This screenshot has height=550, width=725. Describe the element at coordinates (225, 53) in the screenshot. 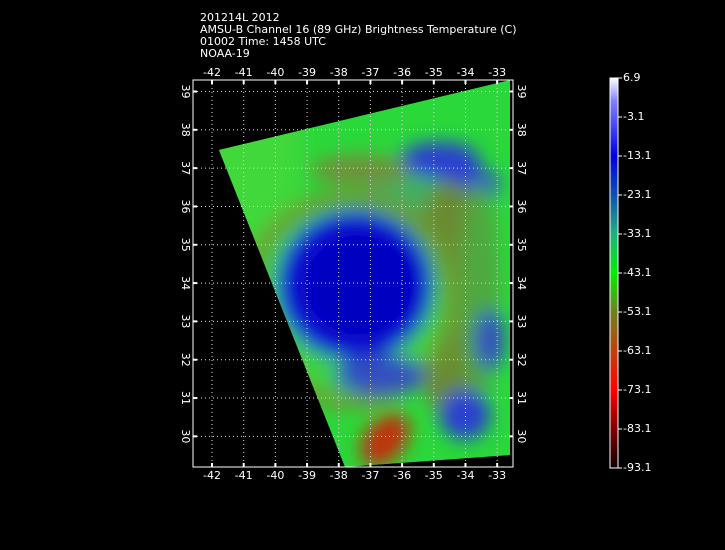

I see `header-line: NOAA-19` at that location.